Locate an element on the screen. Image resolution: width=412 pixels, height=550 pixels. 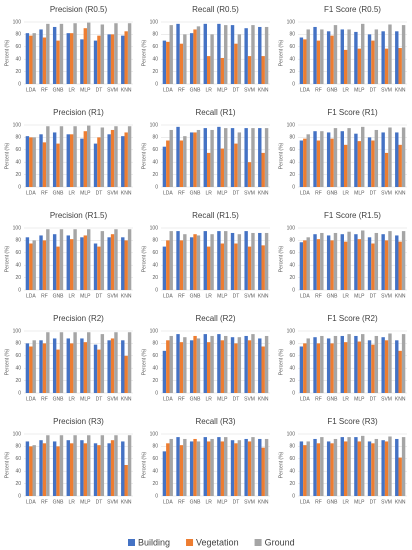
chart-title: Recall (R0.5) is located at coordinates (215, 9).